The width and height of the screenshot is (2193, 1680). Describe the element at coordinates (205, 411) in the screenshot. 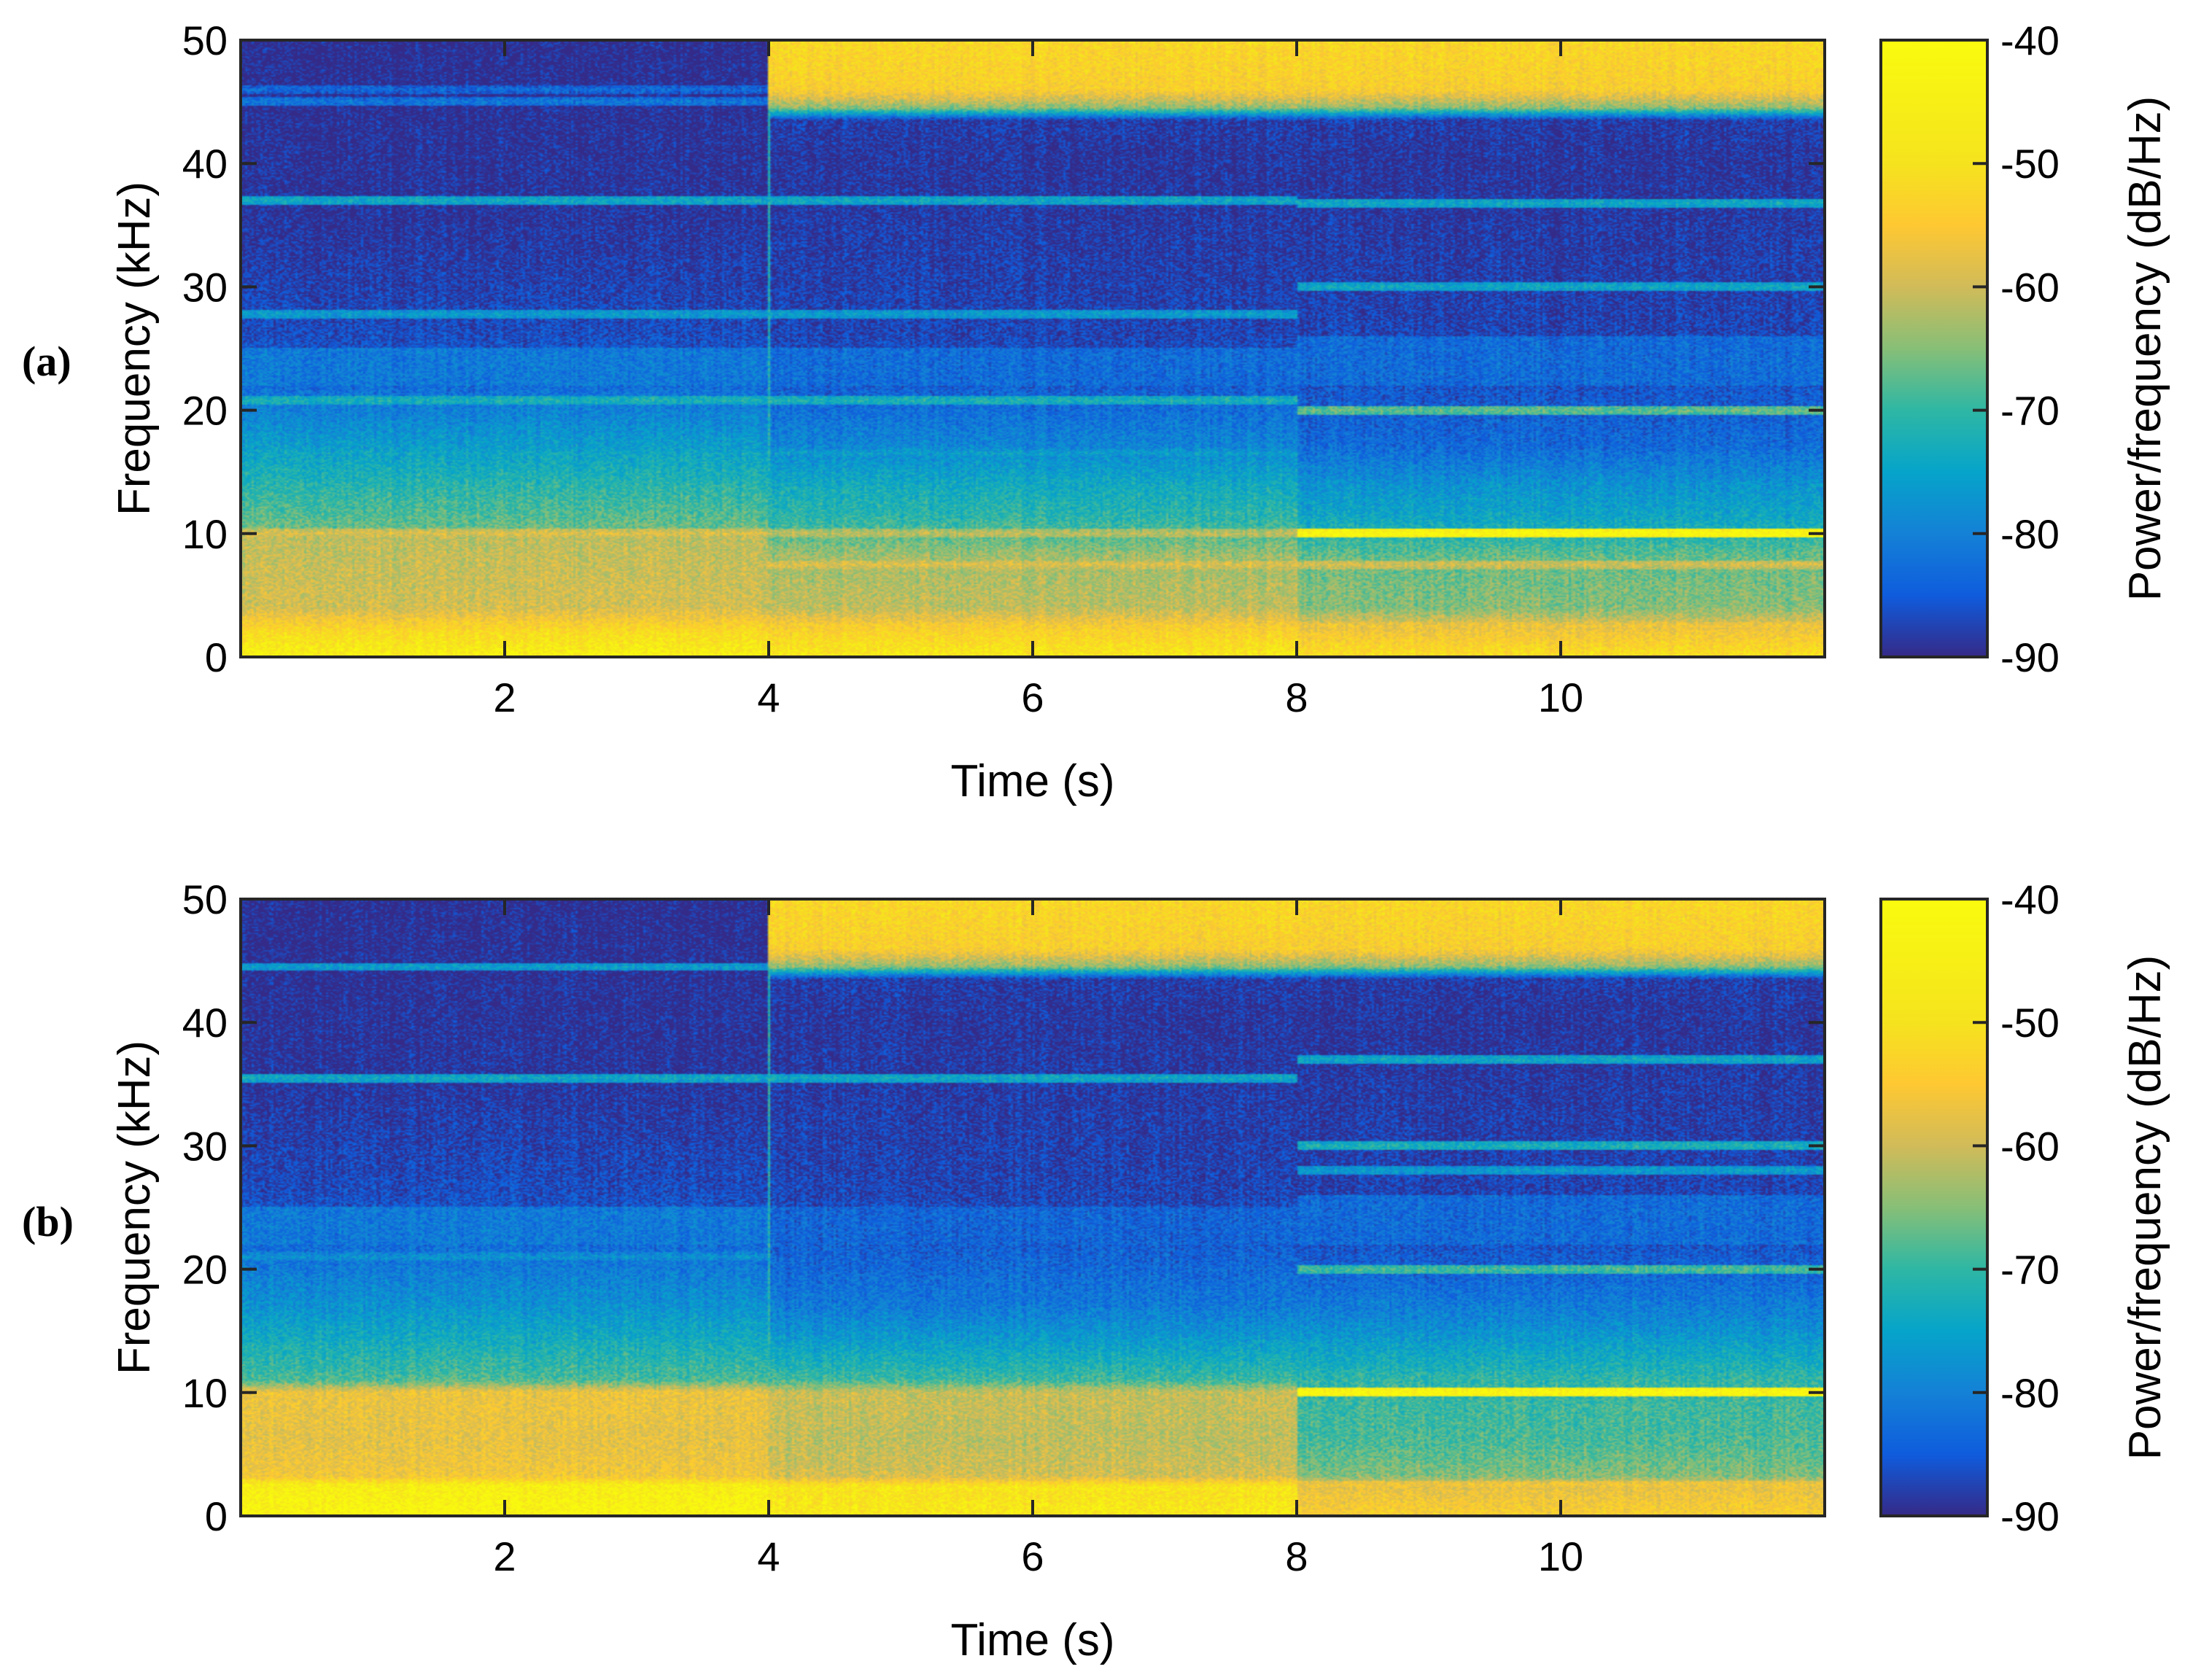

I see `panel-a-y-tick-label: 20` at that location.